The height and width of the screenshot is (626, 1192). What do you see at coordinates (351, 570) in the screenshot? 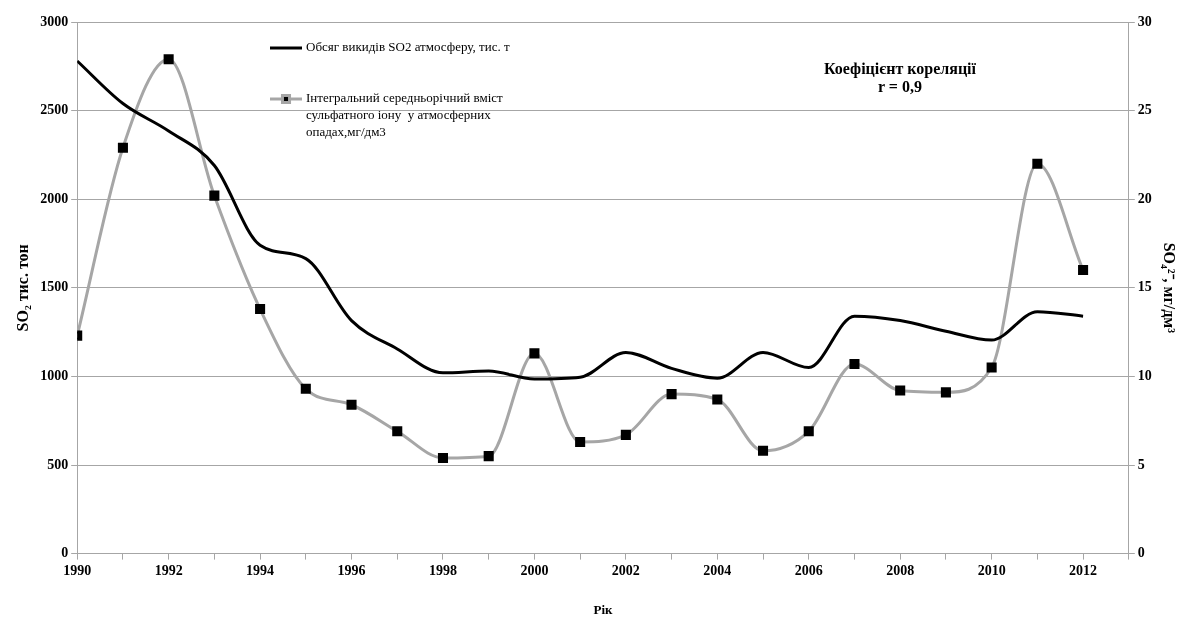
I see `x-tick-label: 1996` at bounding box center [351, 570].